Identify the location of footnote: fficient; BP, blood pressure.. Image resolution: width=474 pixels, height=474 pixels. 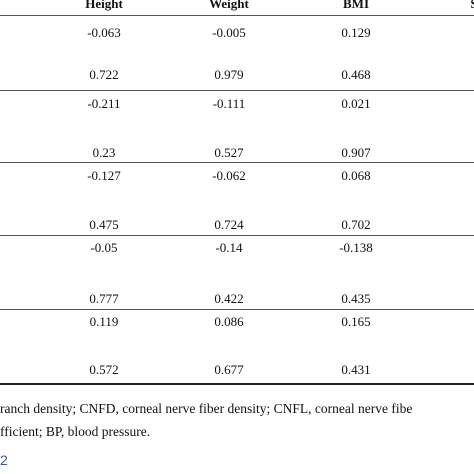
(75, 431).